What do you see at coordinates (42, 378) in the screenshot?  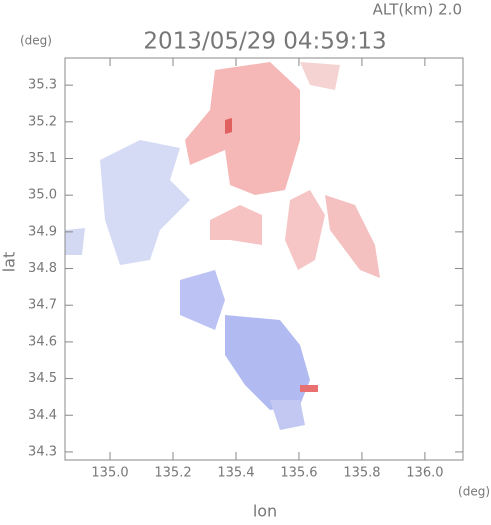 I see `y-tick-label: 34.5` at bounding box center [42, 378].